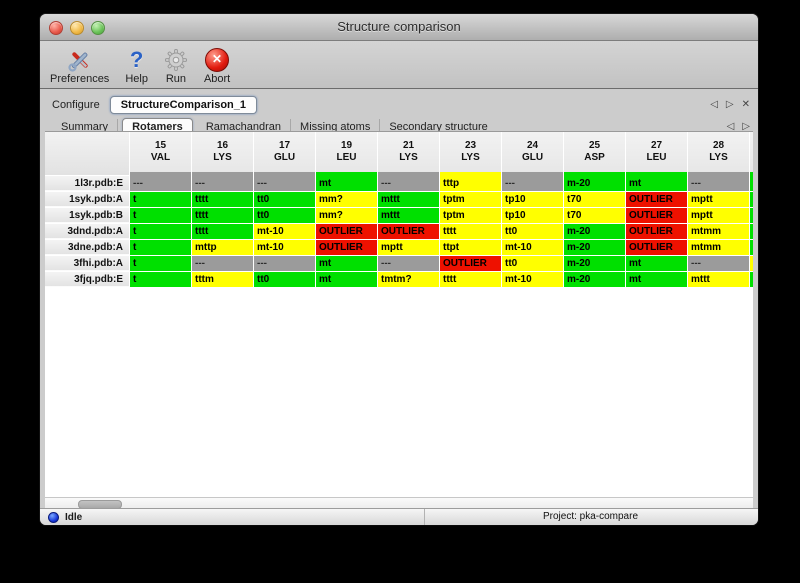 This screenshot has width=800, height=583. Describe the element at coordinates (244, 126) in the screenshot. I see `tab-ramachandran: Ramachandran` at that location.